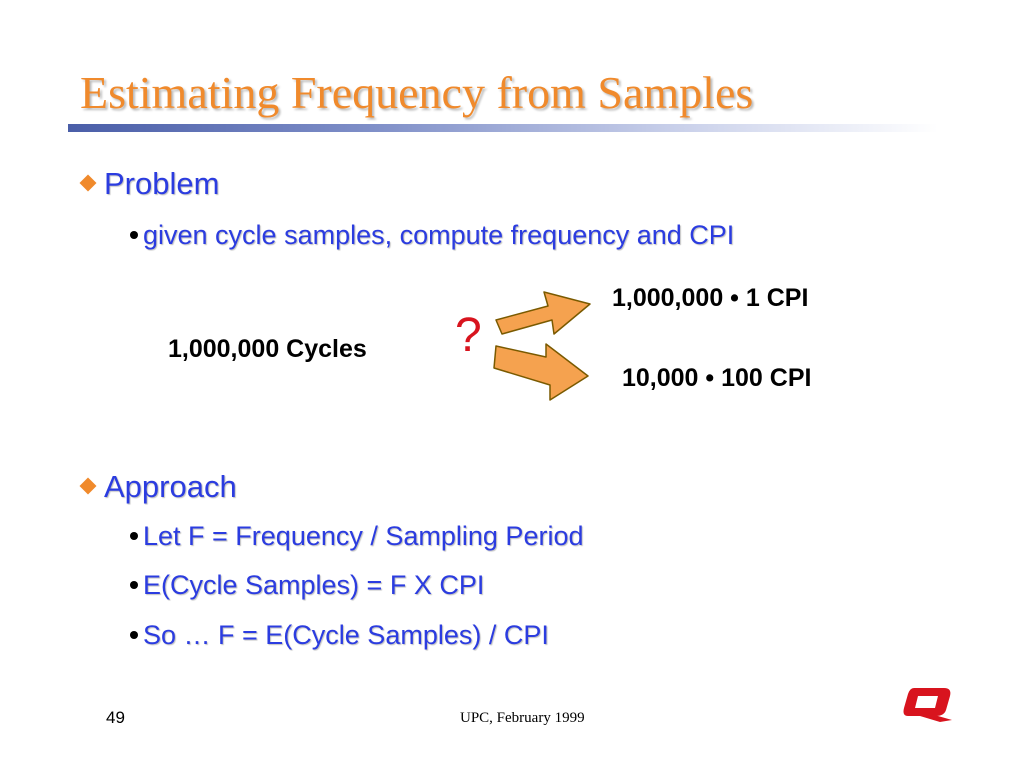 This screenshot has width=1024, height=768. I want to click on arrow-icon-top, so click(543, 313).